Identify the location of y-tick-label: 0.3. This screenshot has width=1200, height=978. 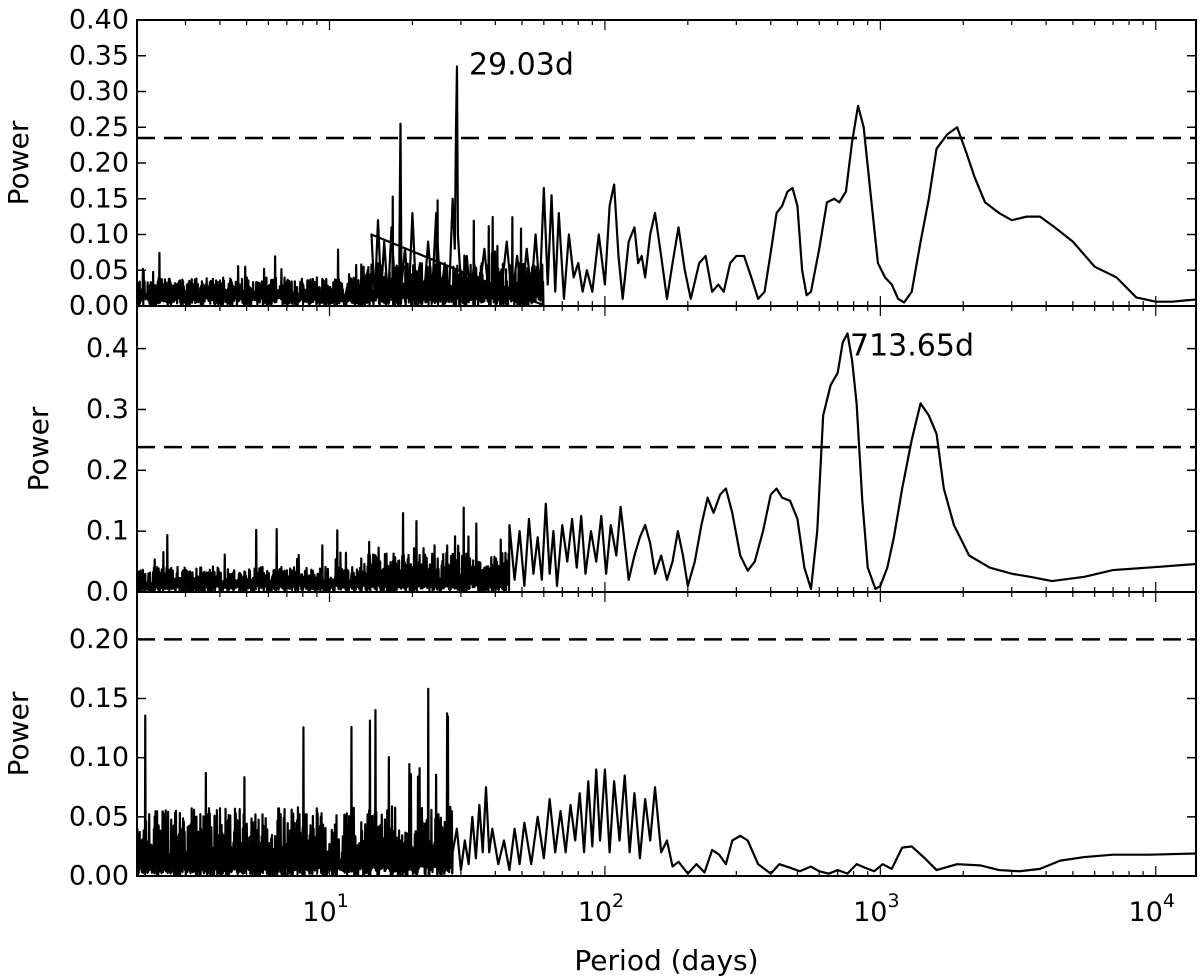
(107, 409).